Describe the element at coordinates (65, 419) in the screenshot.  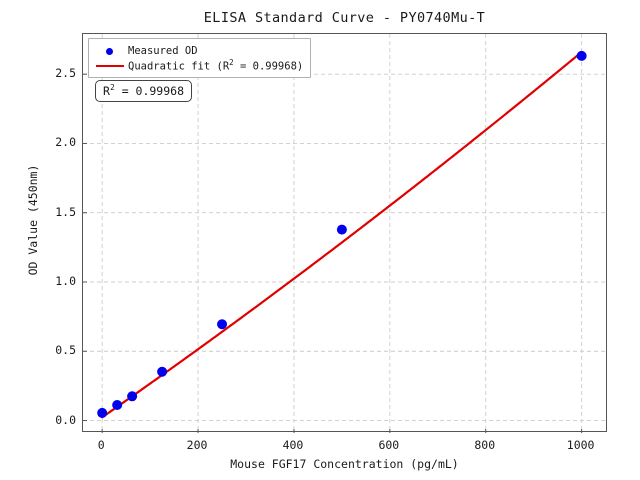
I see `y-tick-label: 0.0` at that location.